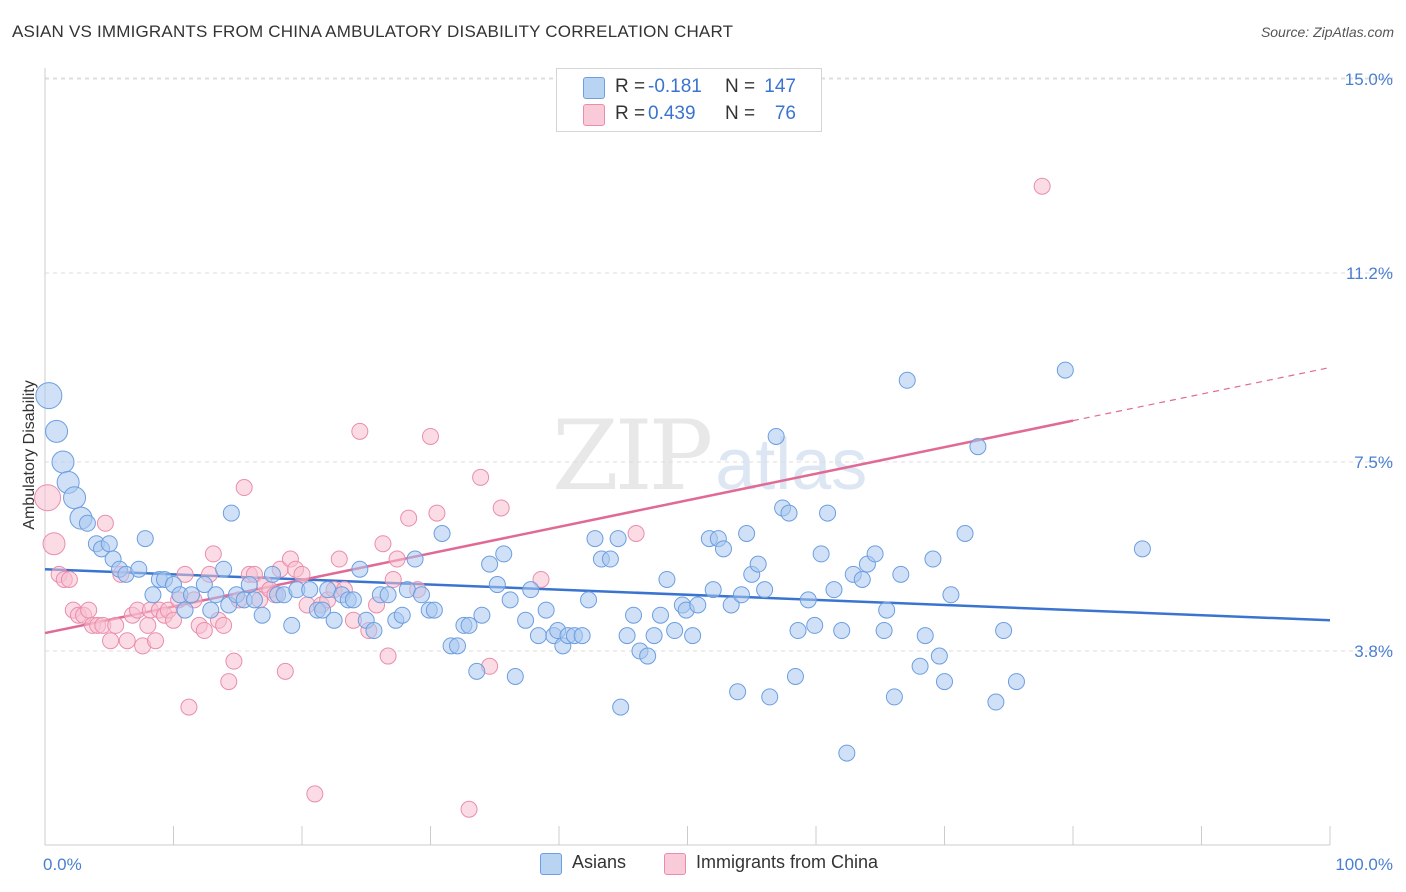 This screenshot has width=1406, height=892. What do you see at coordinates (710, 456) in the screenshot?
I see `watermark-logo: ZIPatlas` at bounding box center [710, 456].